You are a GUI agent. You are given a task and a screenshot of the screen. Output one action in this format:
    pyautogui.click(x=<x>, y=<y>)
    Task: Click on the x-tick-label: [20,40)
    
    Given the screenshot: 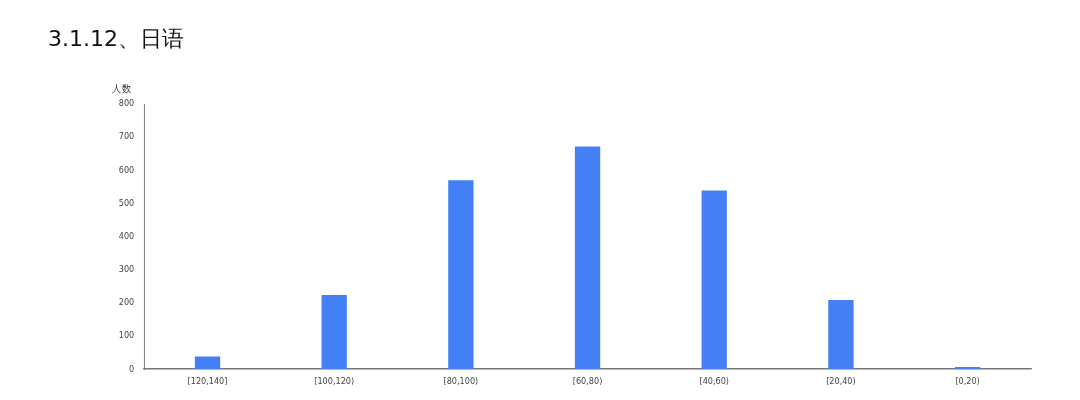 What is the action you would take?
    pyautogui.click(x=841, y=381)
    